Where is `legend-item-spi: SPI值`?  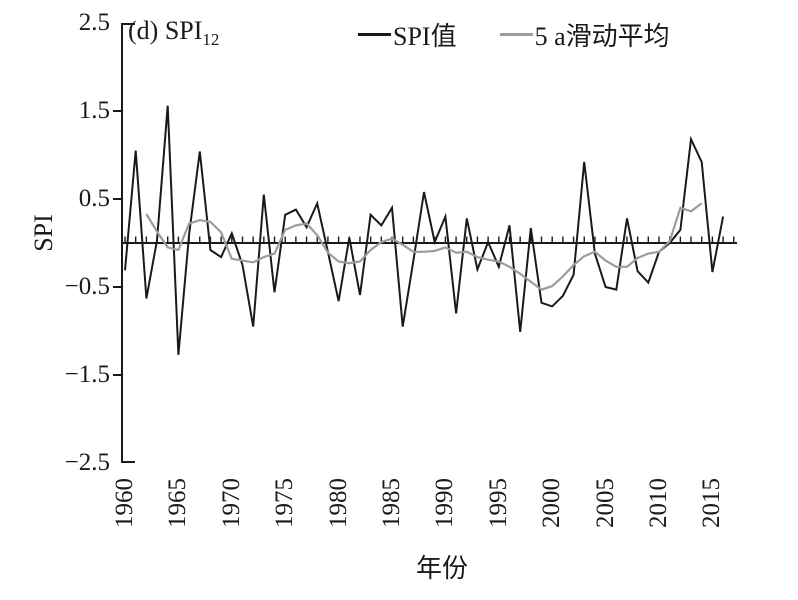
legend-item-spi: SPI值 is located at coordinates (407, 34).